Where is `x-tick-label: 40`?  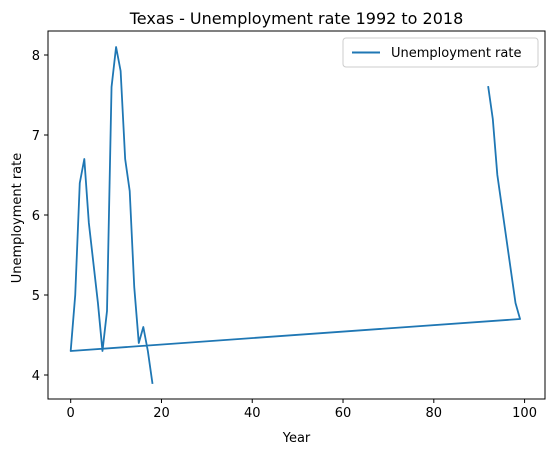
x-tick-label: 40 is located at coordinates (252, 413).